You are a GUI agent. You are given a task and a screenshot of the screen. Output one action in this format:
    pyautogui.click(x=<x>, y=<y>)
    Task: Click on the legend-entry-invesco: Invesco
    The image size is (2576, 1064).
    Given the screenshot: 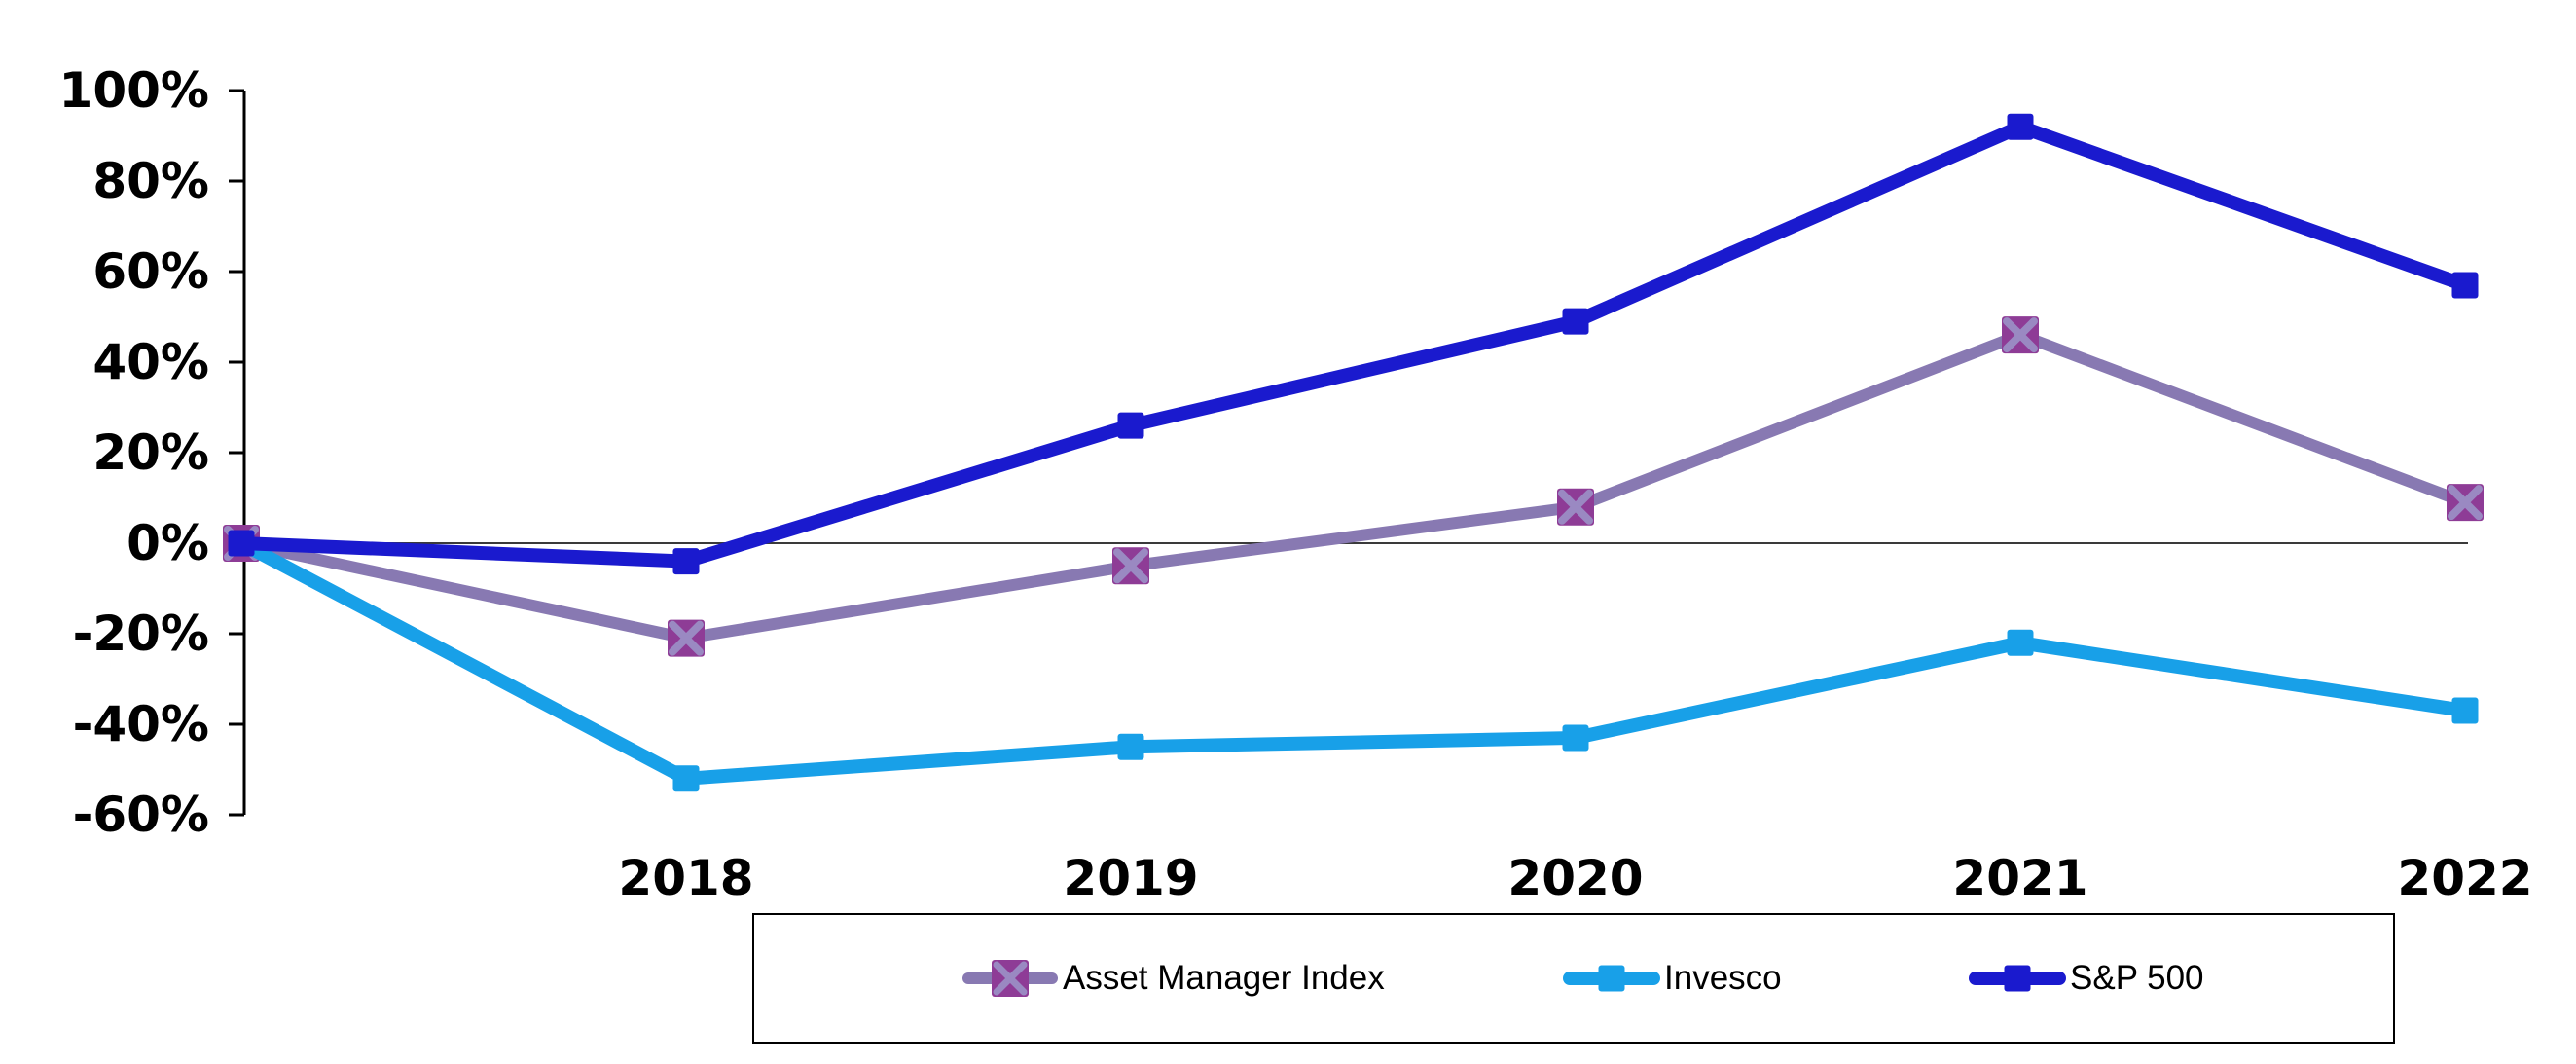 What is the action you would take?
    pyautogui.click(x=1672, y=978)
    